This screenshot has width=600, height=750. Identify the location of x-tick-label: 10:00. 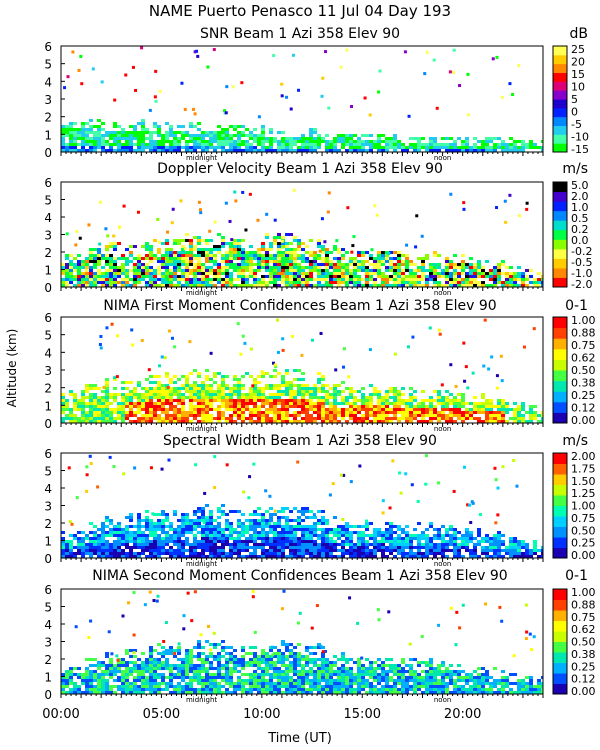
(261, 714).